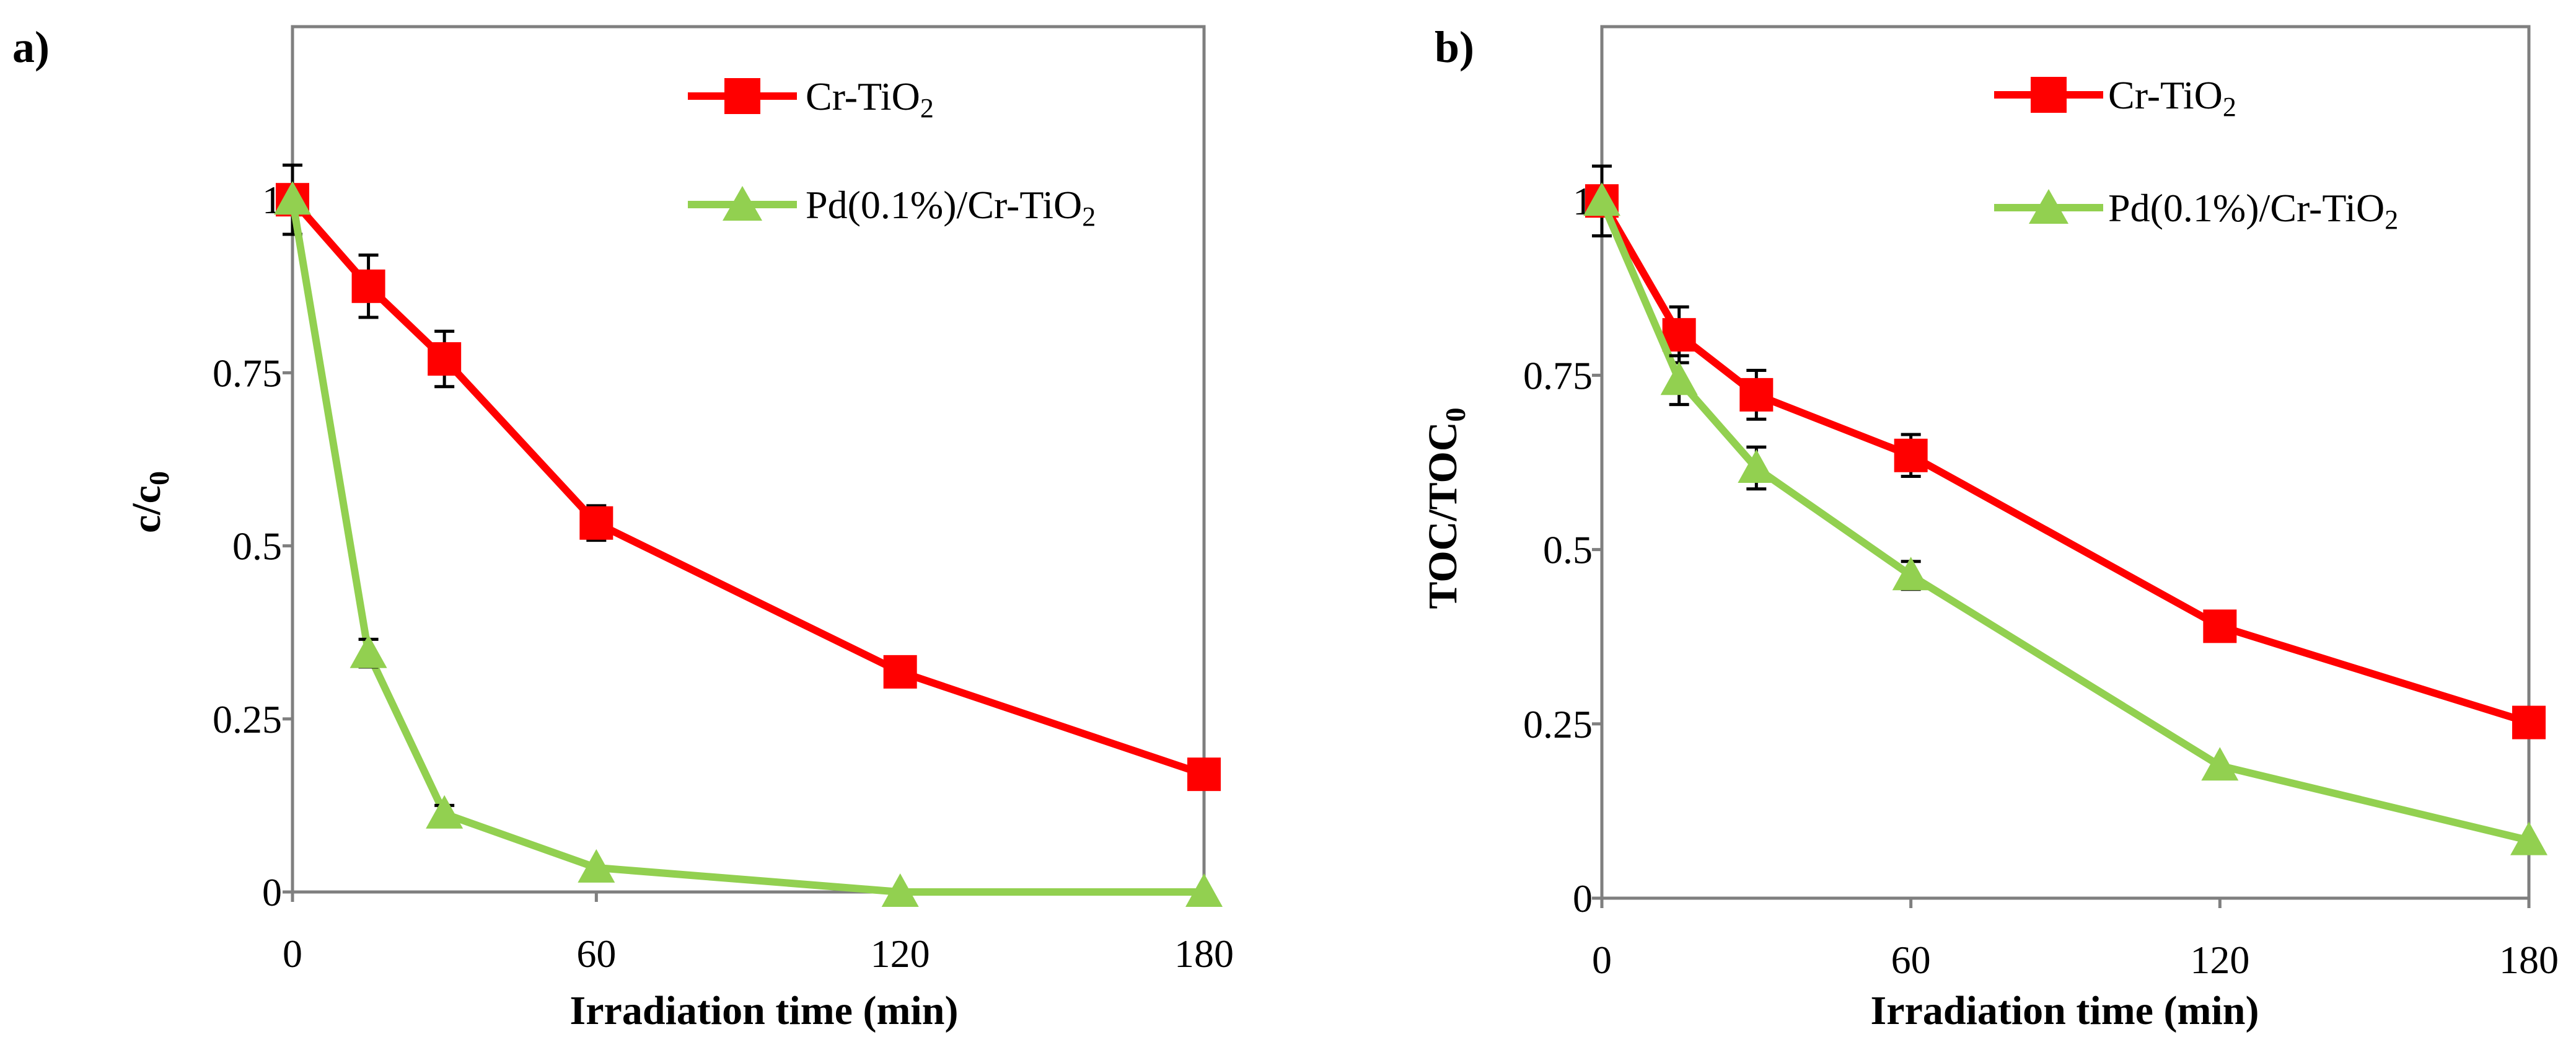 Image resolution: width=2576 pixels, height=1055 pixels. I want to click on panel-label: b), so click(1454, 47).